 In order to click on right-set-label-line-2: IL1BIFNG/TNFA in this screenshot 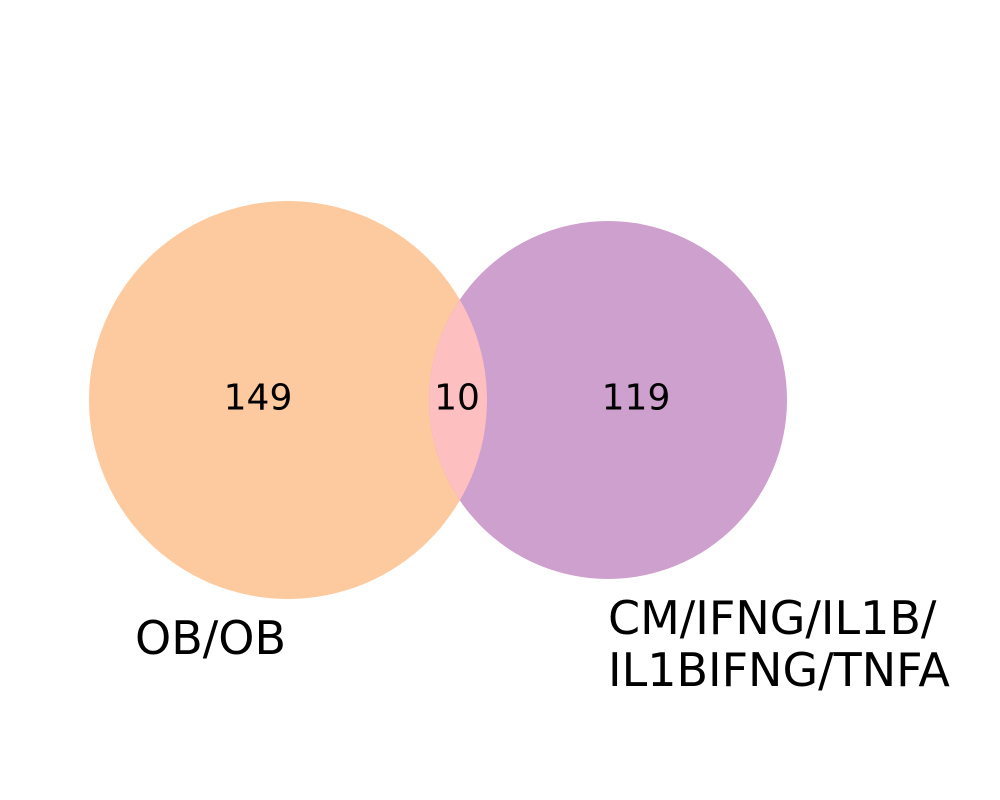, I will do `click(779, 670)`.